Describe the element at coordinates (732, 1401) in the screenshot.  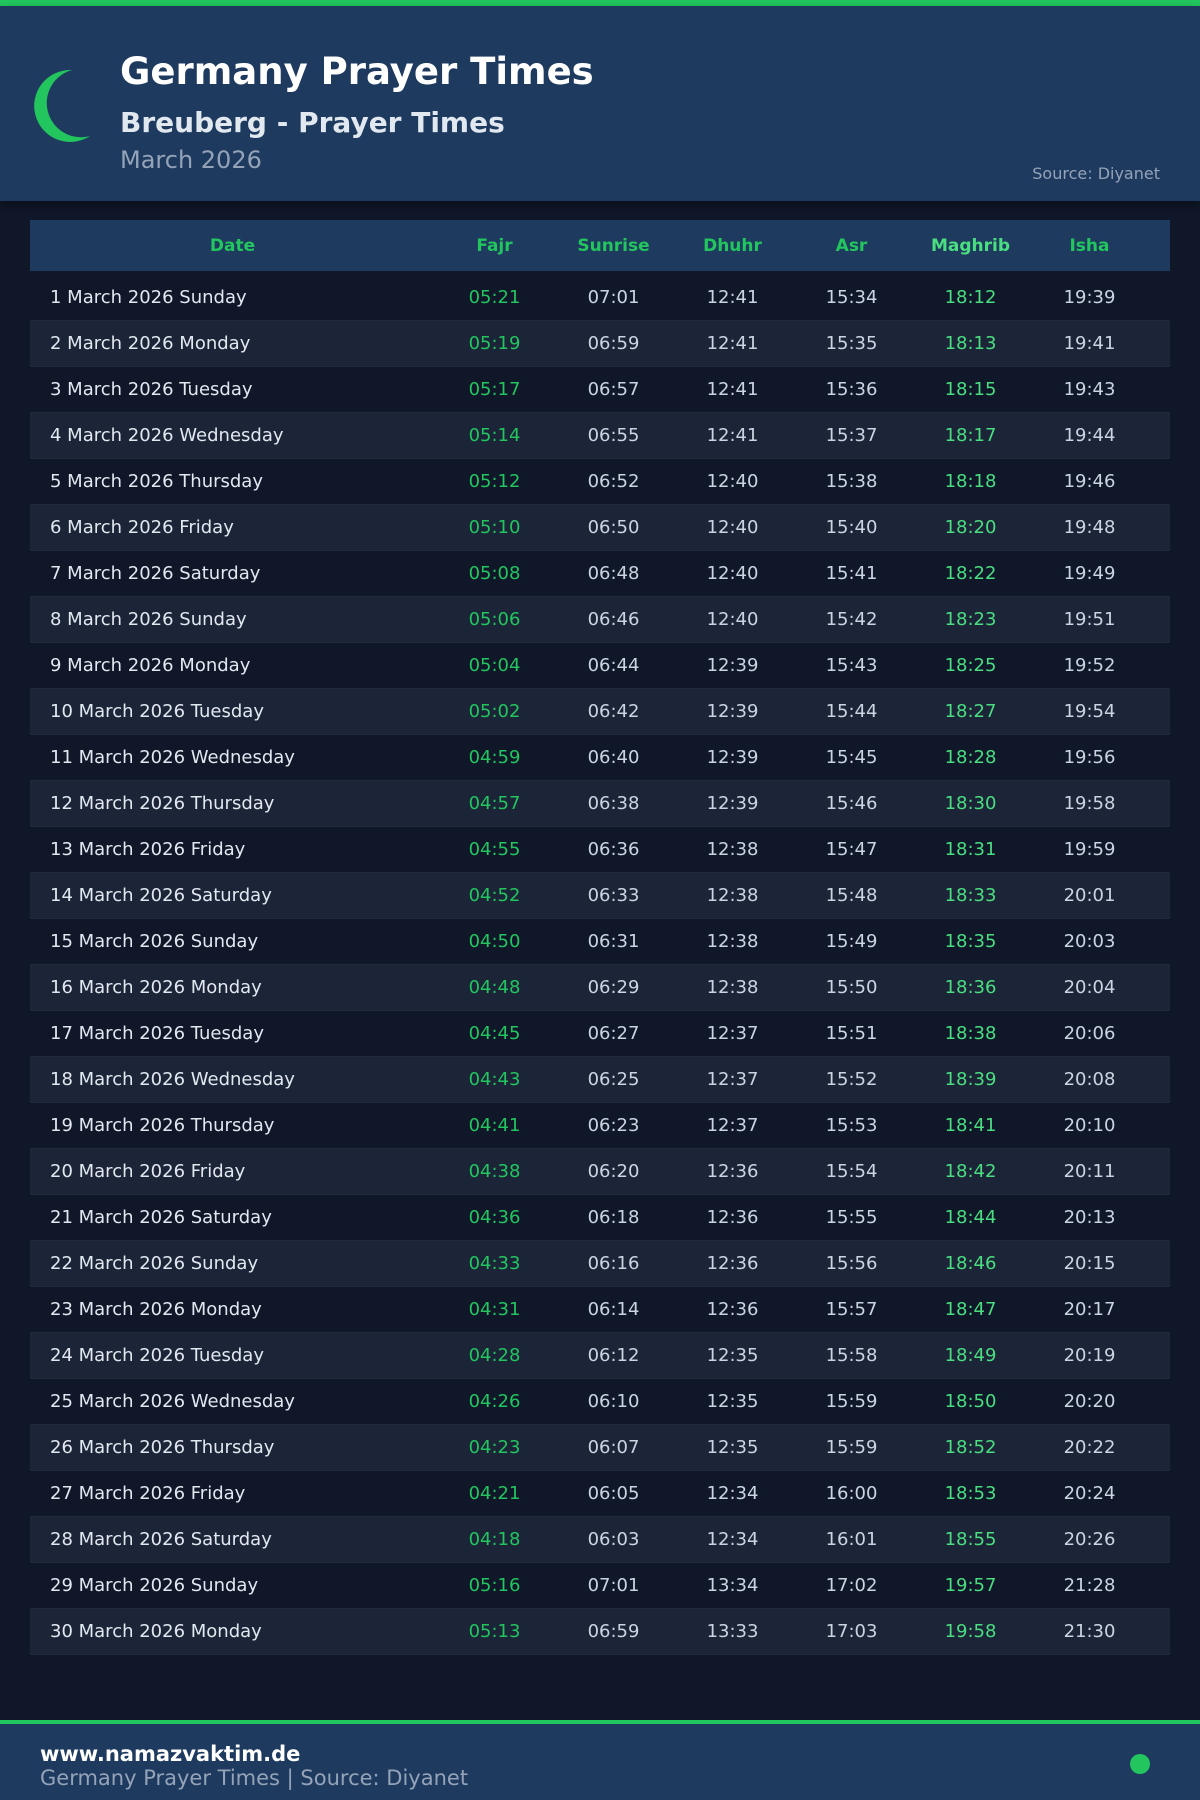
I see `cell-dhuhr: 12:35` at that location.